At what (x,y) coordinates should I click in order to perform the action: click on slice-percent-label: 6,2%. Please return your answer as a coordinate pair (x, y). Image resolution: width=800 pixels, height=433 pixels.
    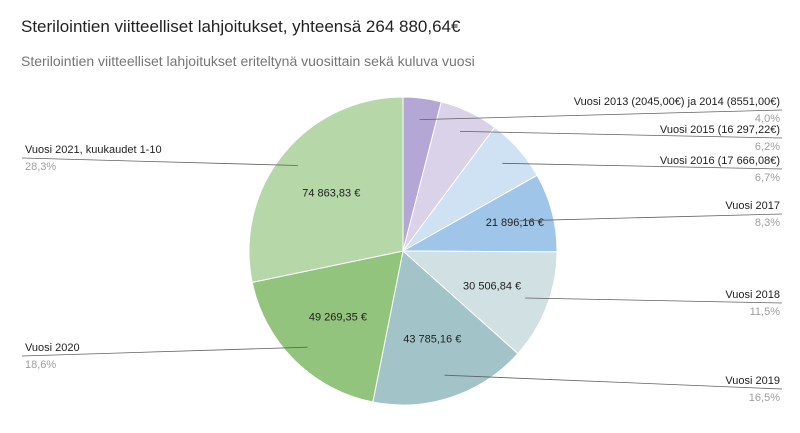
    Looking at the image, I should click on (767, 147).